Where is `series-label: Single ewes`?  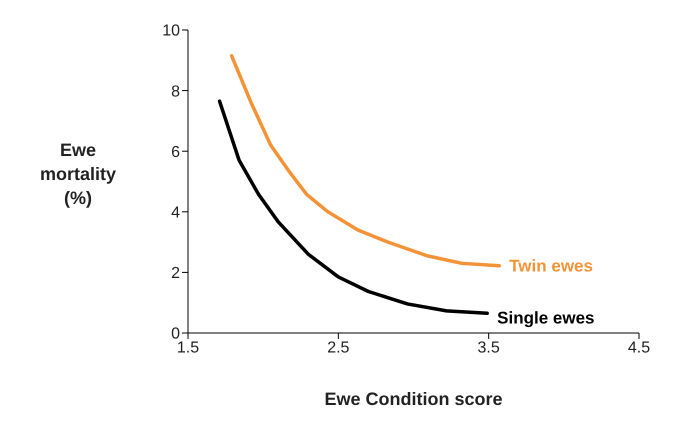 series-label: Single ewes is located at coordinates (545, 318).